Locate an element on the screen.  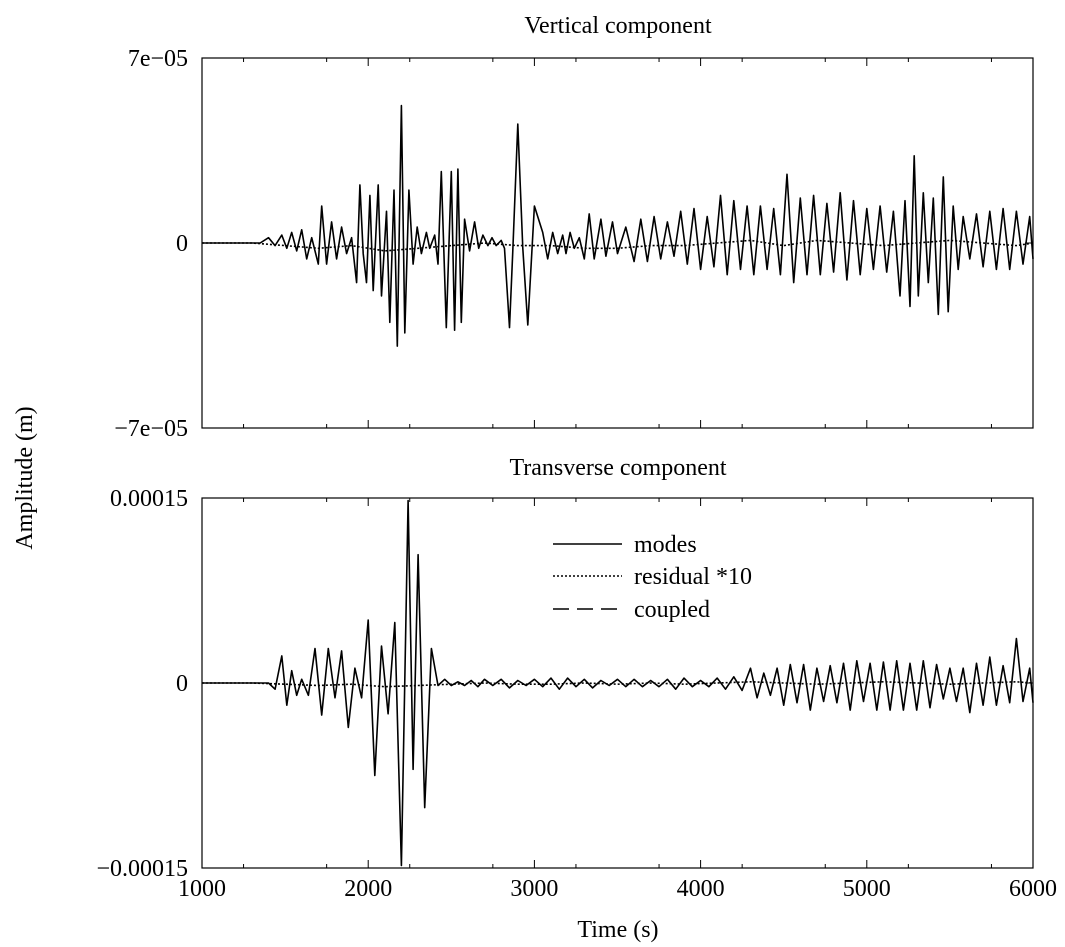
y-tick-label-transverse-0: −0.00015 is located at coordinates (142, 869).